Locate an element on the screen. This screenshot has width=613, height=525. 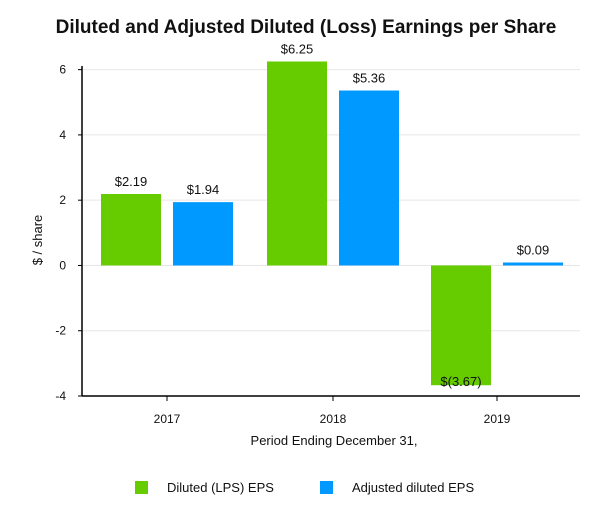
y-tick-label: 4 is located at coordinates (62, 135).